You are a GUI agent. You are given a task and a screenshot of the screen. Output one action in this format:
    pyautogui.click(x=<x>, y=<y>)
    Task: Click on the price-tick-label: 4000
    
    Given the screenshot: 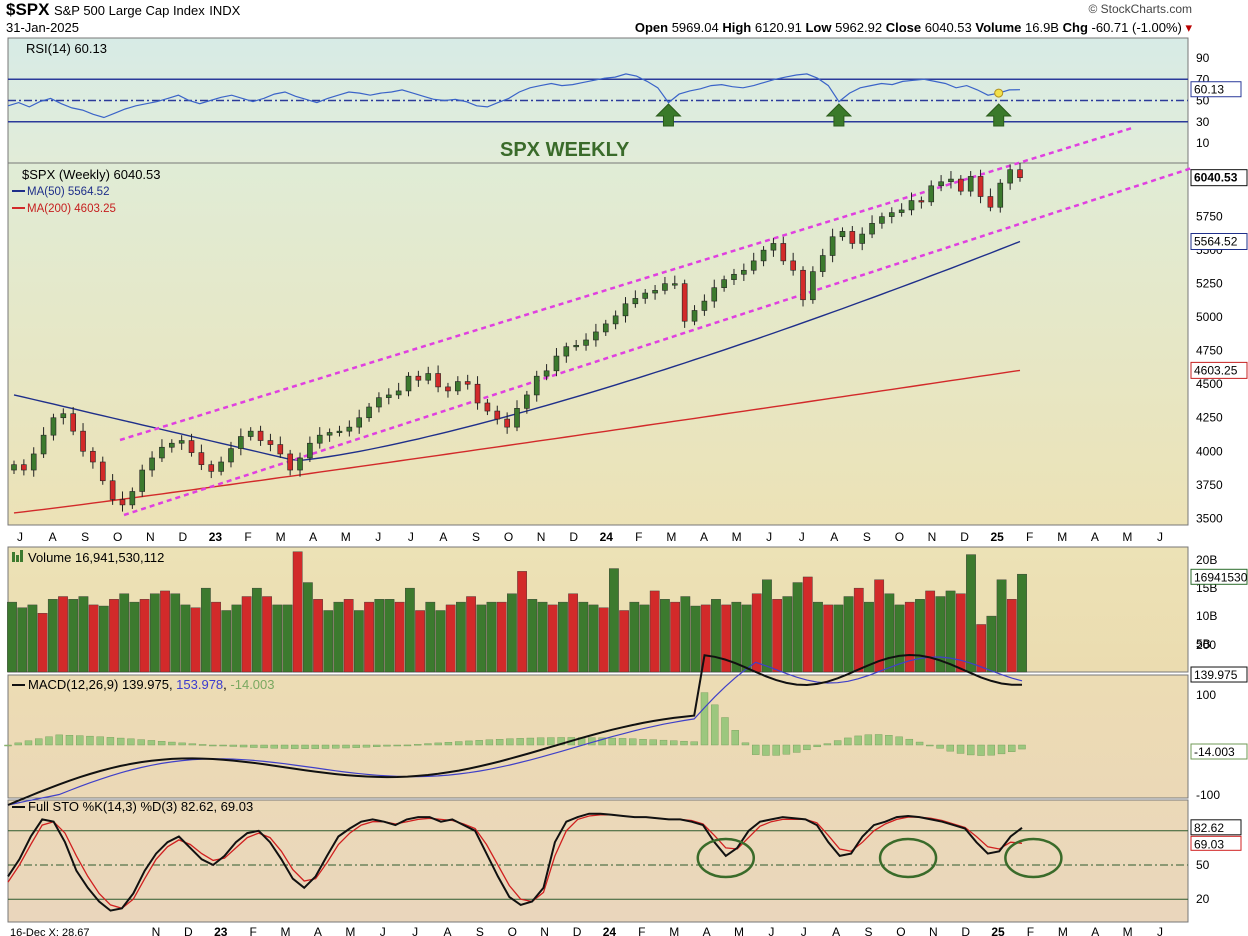 What is the action you would take?
    pyautogui.click(x=1209, y=451)
    